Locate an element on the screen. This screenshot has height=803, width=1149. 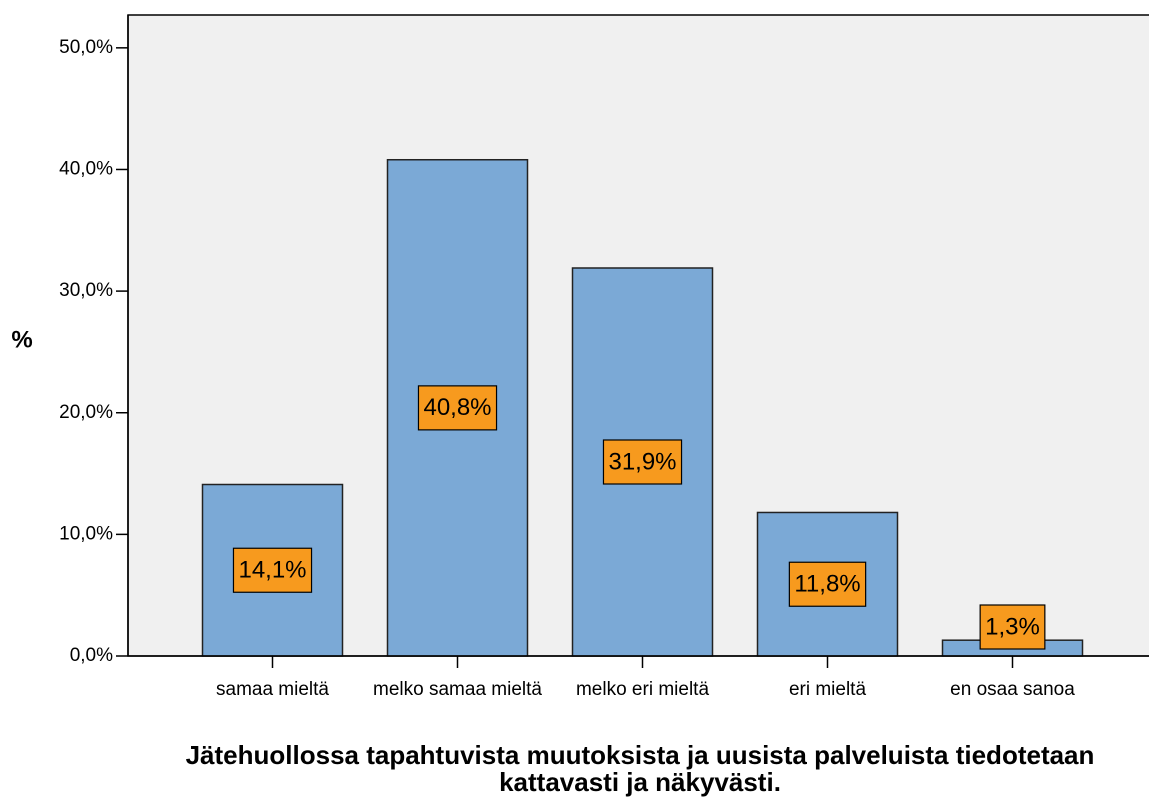
value-label: 40,8% is located at coordinates (457, 407).